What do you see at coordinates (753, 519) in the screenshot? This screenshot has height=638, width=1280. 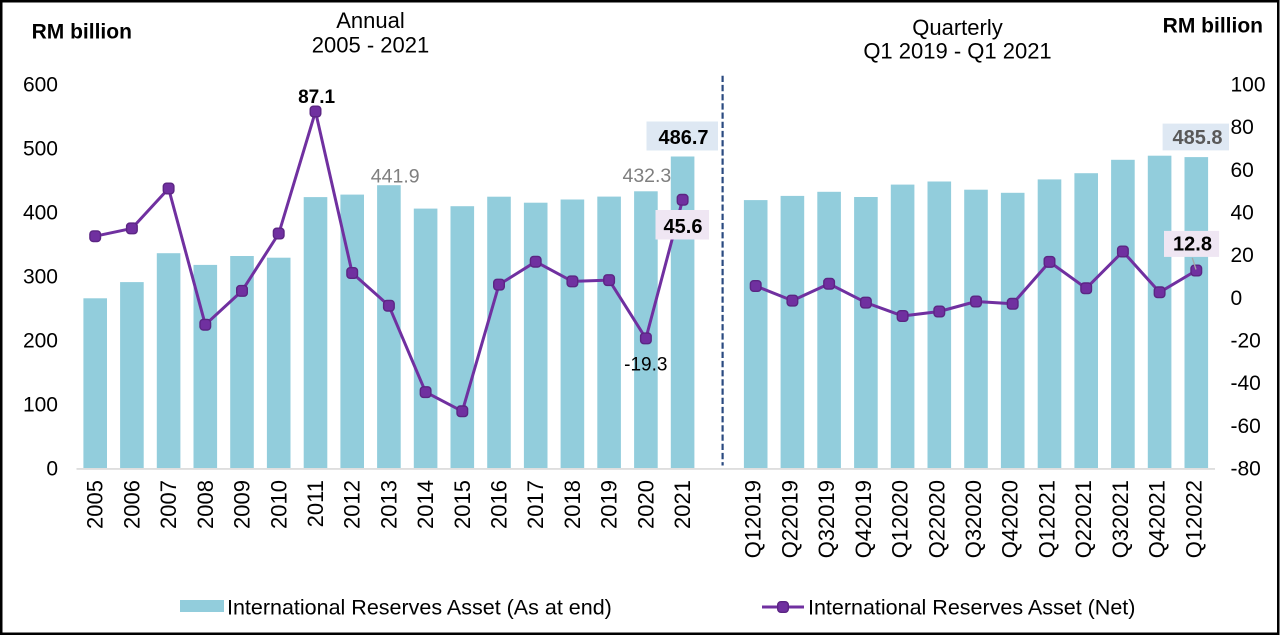 I see `svg-text: Q12019` at bounding box center [753, 519].